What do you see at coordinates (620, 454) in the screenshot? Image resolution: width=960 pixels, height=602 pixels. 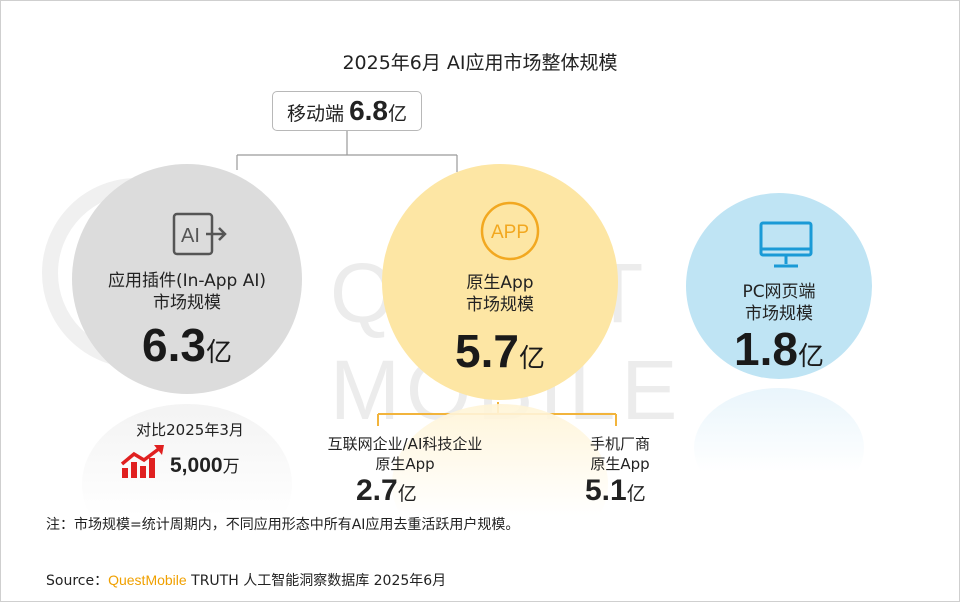 I see `native-sub-right-label: 手机厂商 原生App` at bounding box center [620, 454].